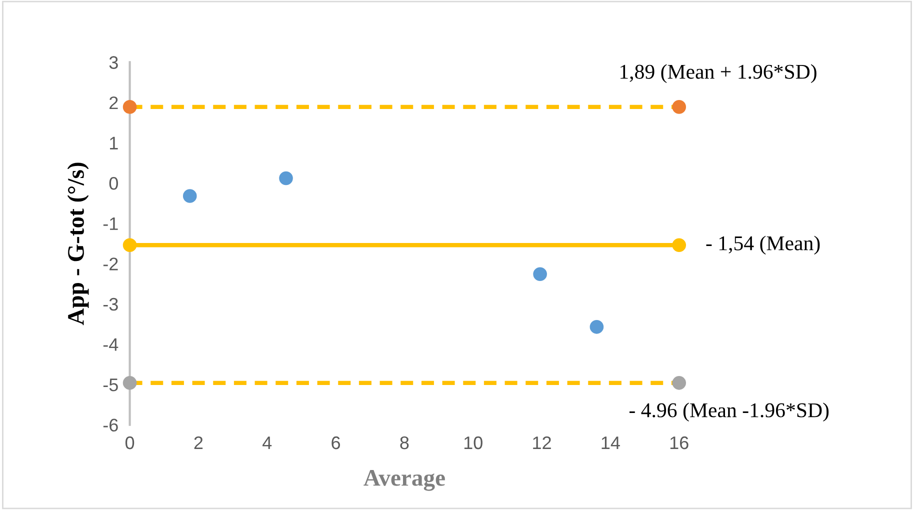 This screenshot has width=914, height=510. Describe the element at coordinates (110, 344) in the screenshot. I see `y-tick-label: -4` at that location.